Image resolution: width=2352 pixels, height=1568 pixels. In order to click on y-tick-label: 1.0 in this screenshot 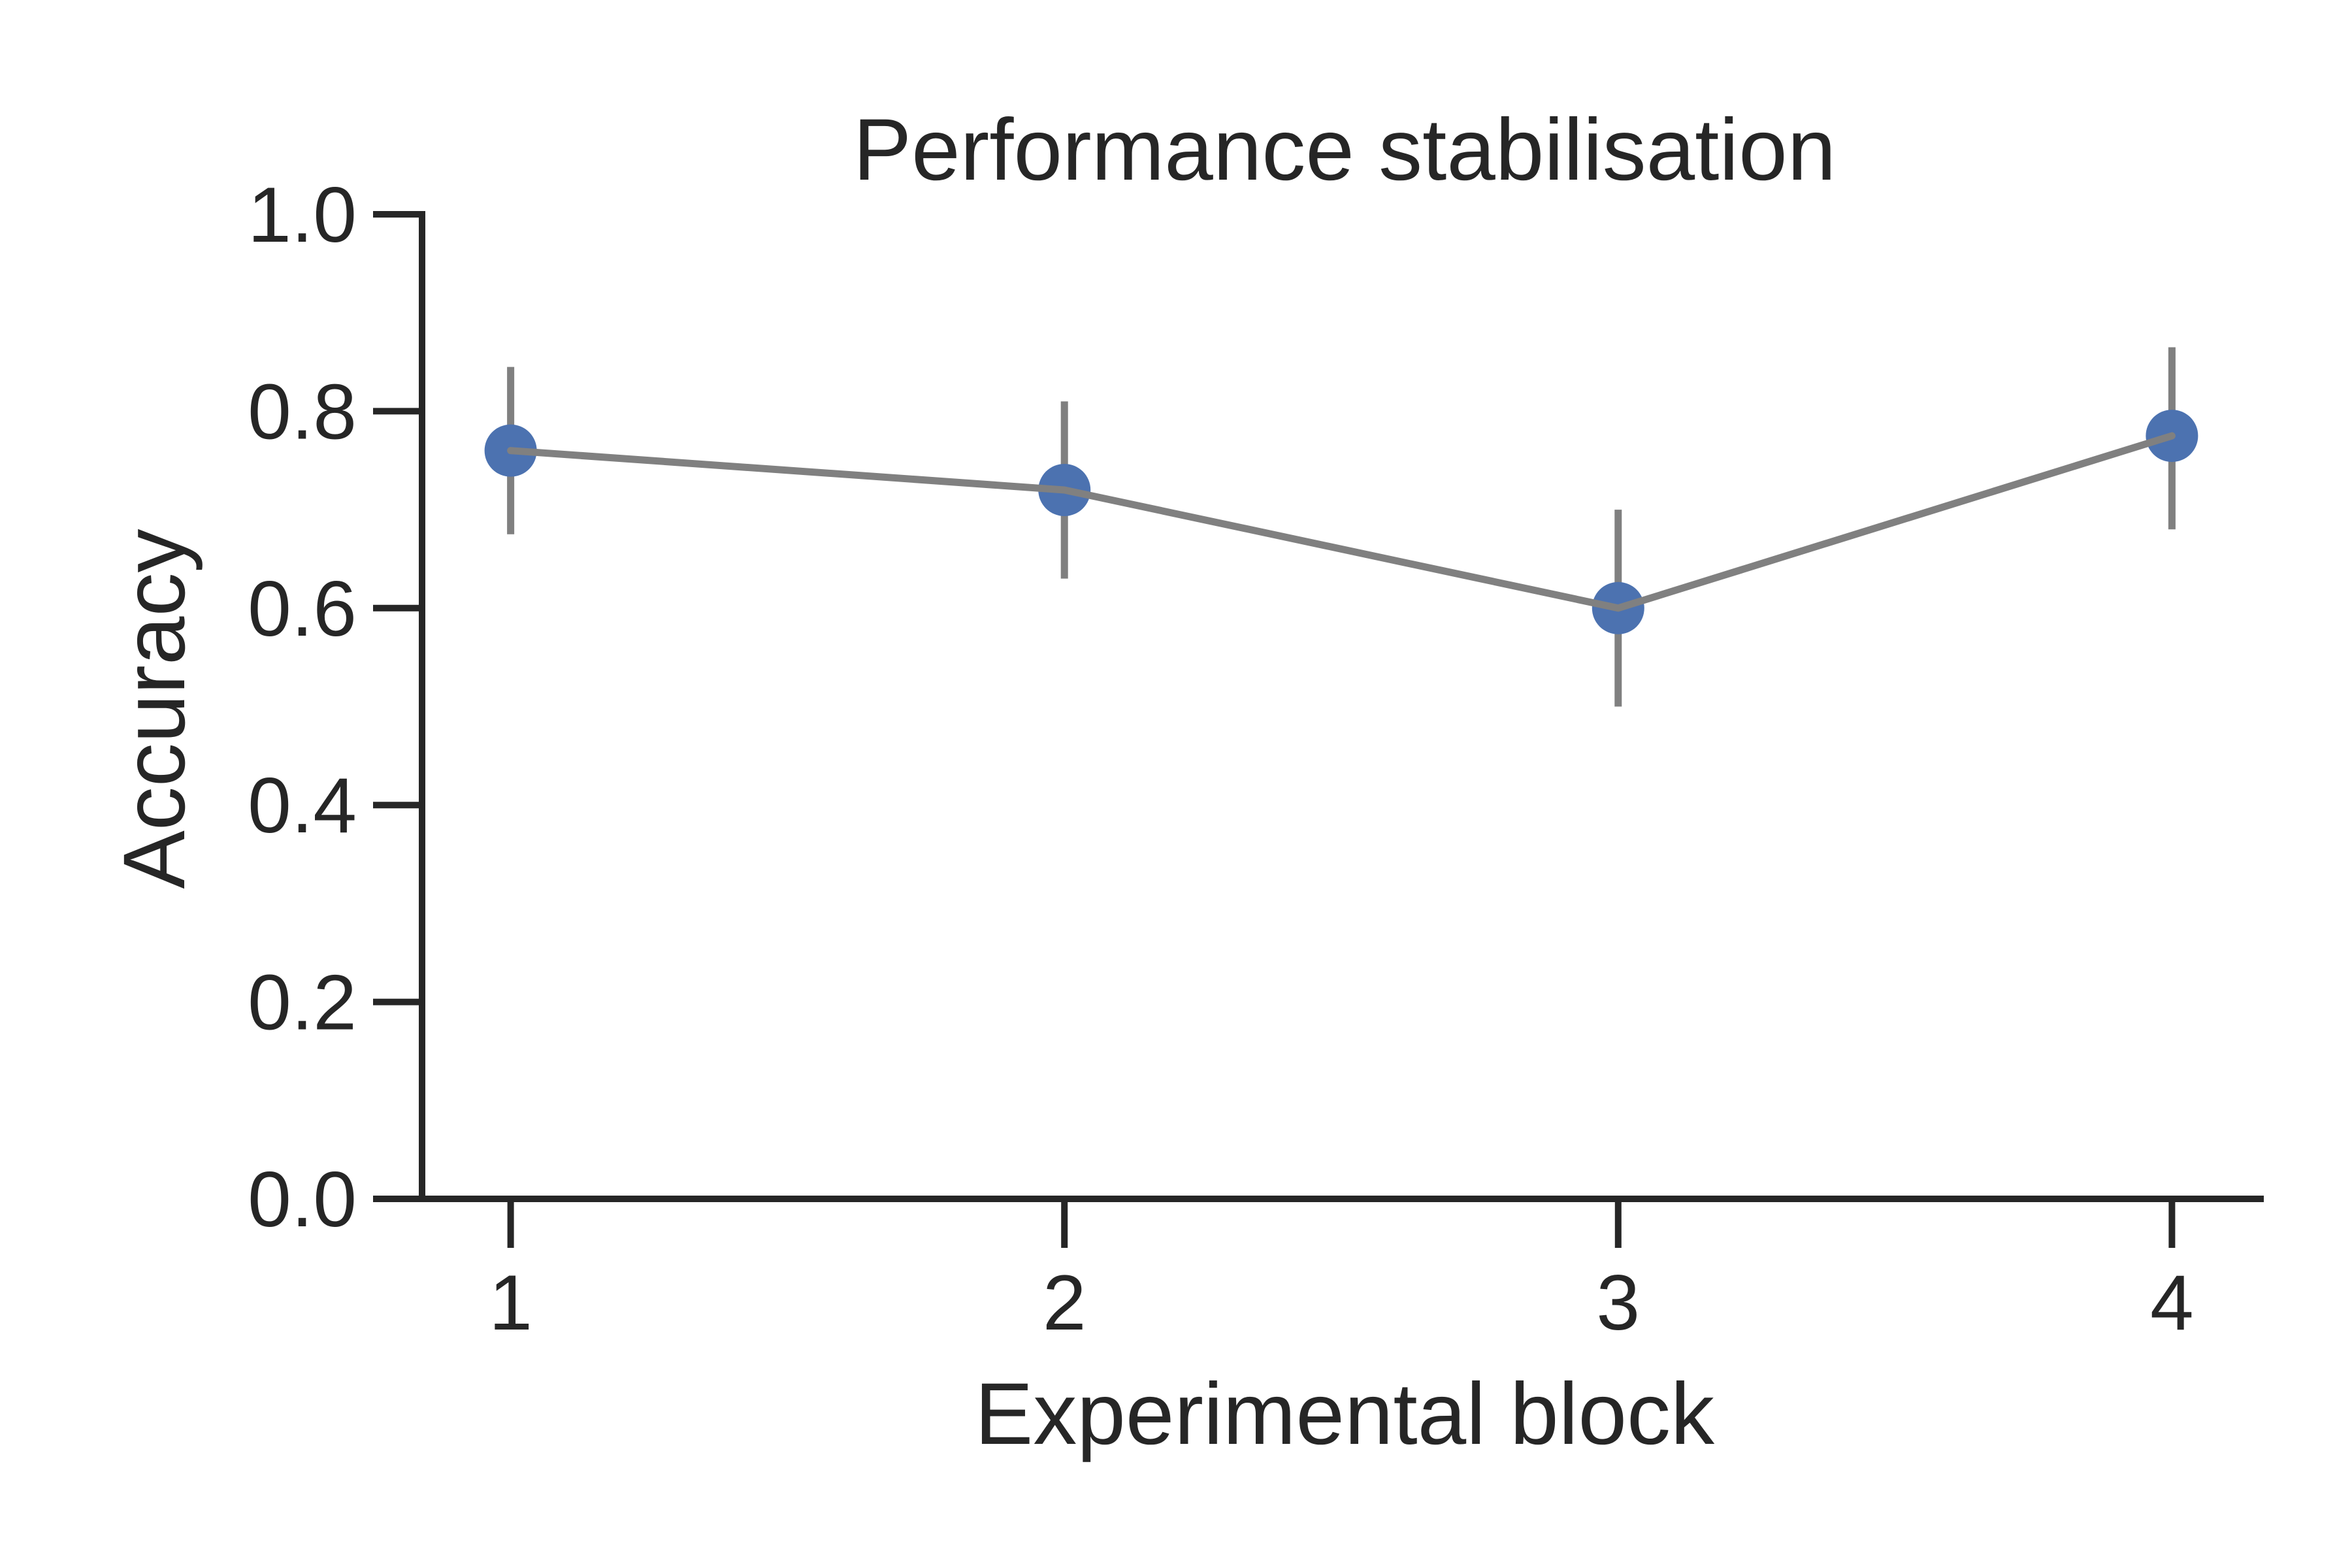, I will do `click(302, 215)`.